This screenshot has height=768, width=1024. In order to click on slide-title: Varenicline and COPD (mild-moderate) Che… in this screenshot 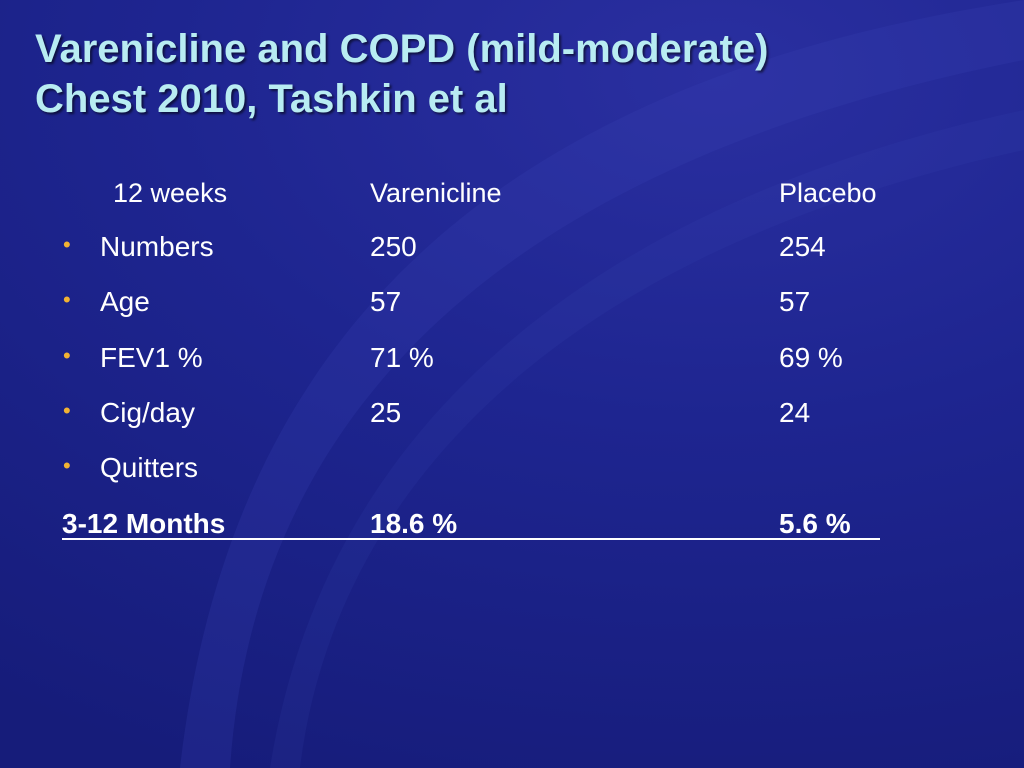, I will do `click(515, 74)`.